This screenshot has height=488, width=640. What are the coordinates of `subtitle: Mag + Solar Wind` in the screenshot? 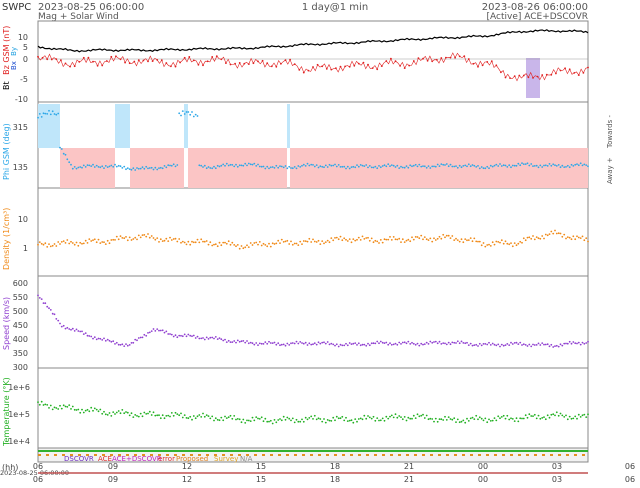 It's located at (78, 17).